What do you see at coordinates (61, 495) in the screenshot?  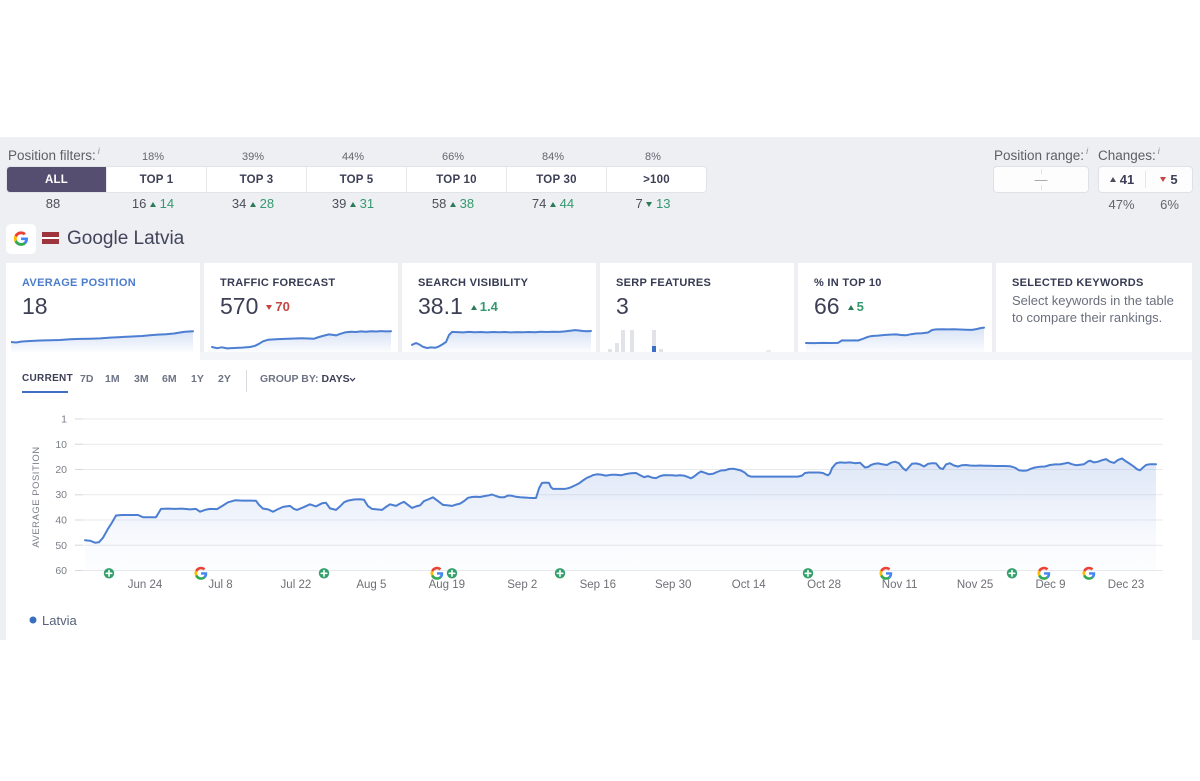 I see `svg-text: 30` at bounding box center [61, 495].